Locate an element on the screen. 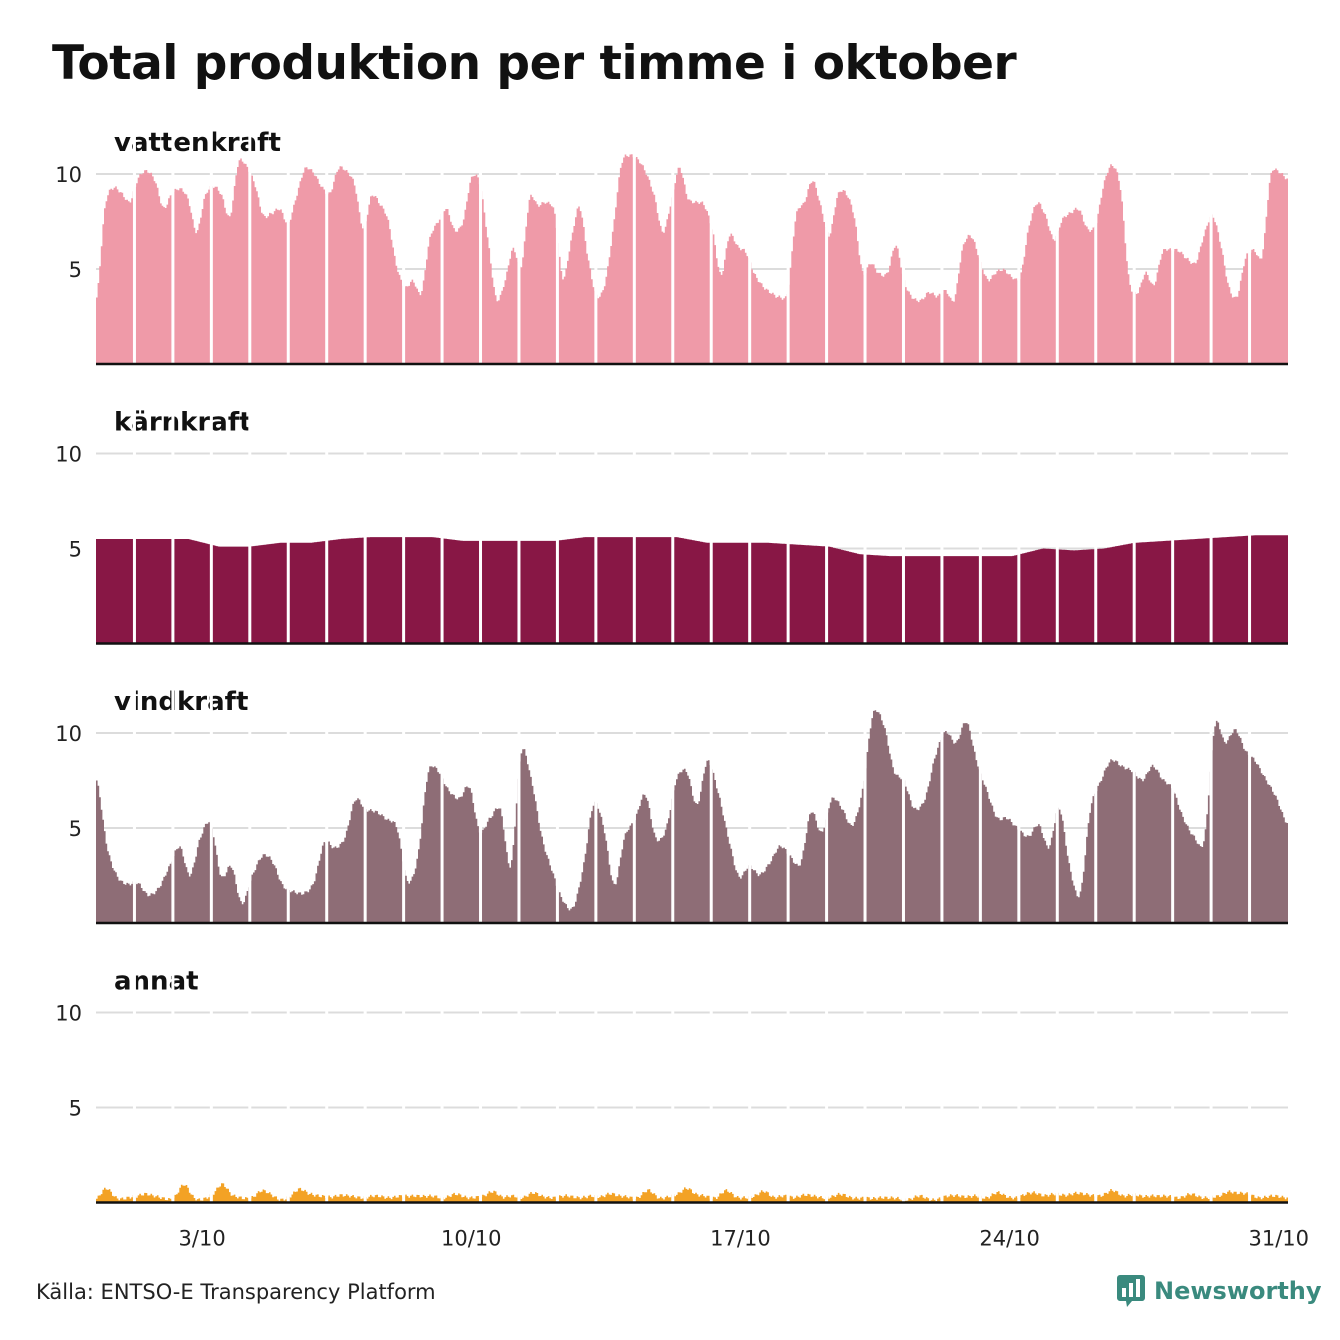 The height and width of the screenshot is (1340, 1340). brand-logo: Newsworthy is located at coordinates (1219, 1291).